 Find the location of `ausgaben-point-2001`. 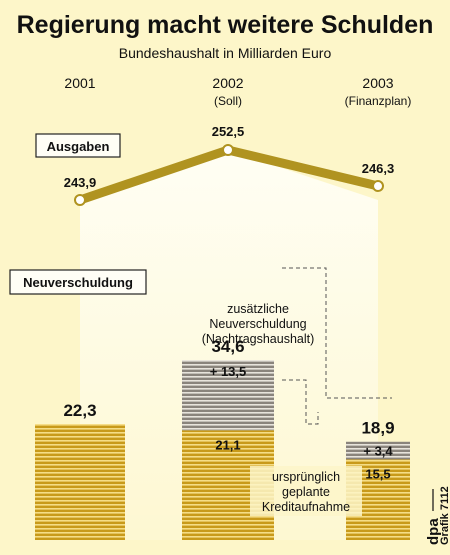

ausgaben-point-2001 is located at coordinates (80, 200).